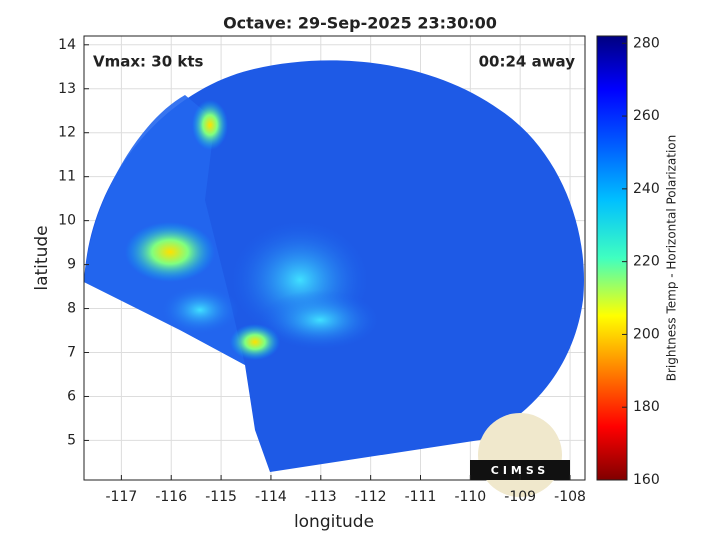 This screenshot has width=720, height=544. I want to click on colorbar-tick-label: 200, so click(646, 334).